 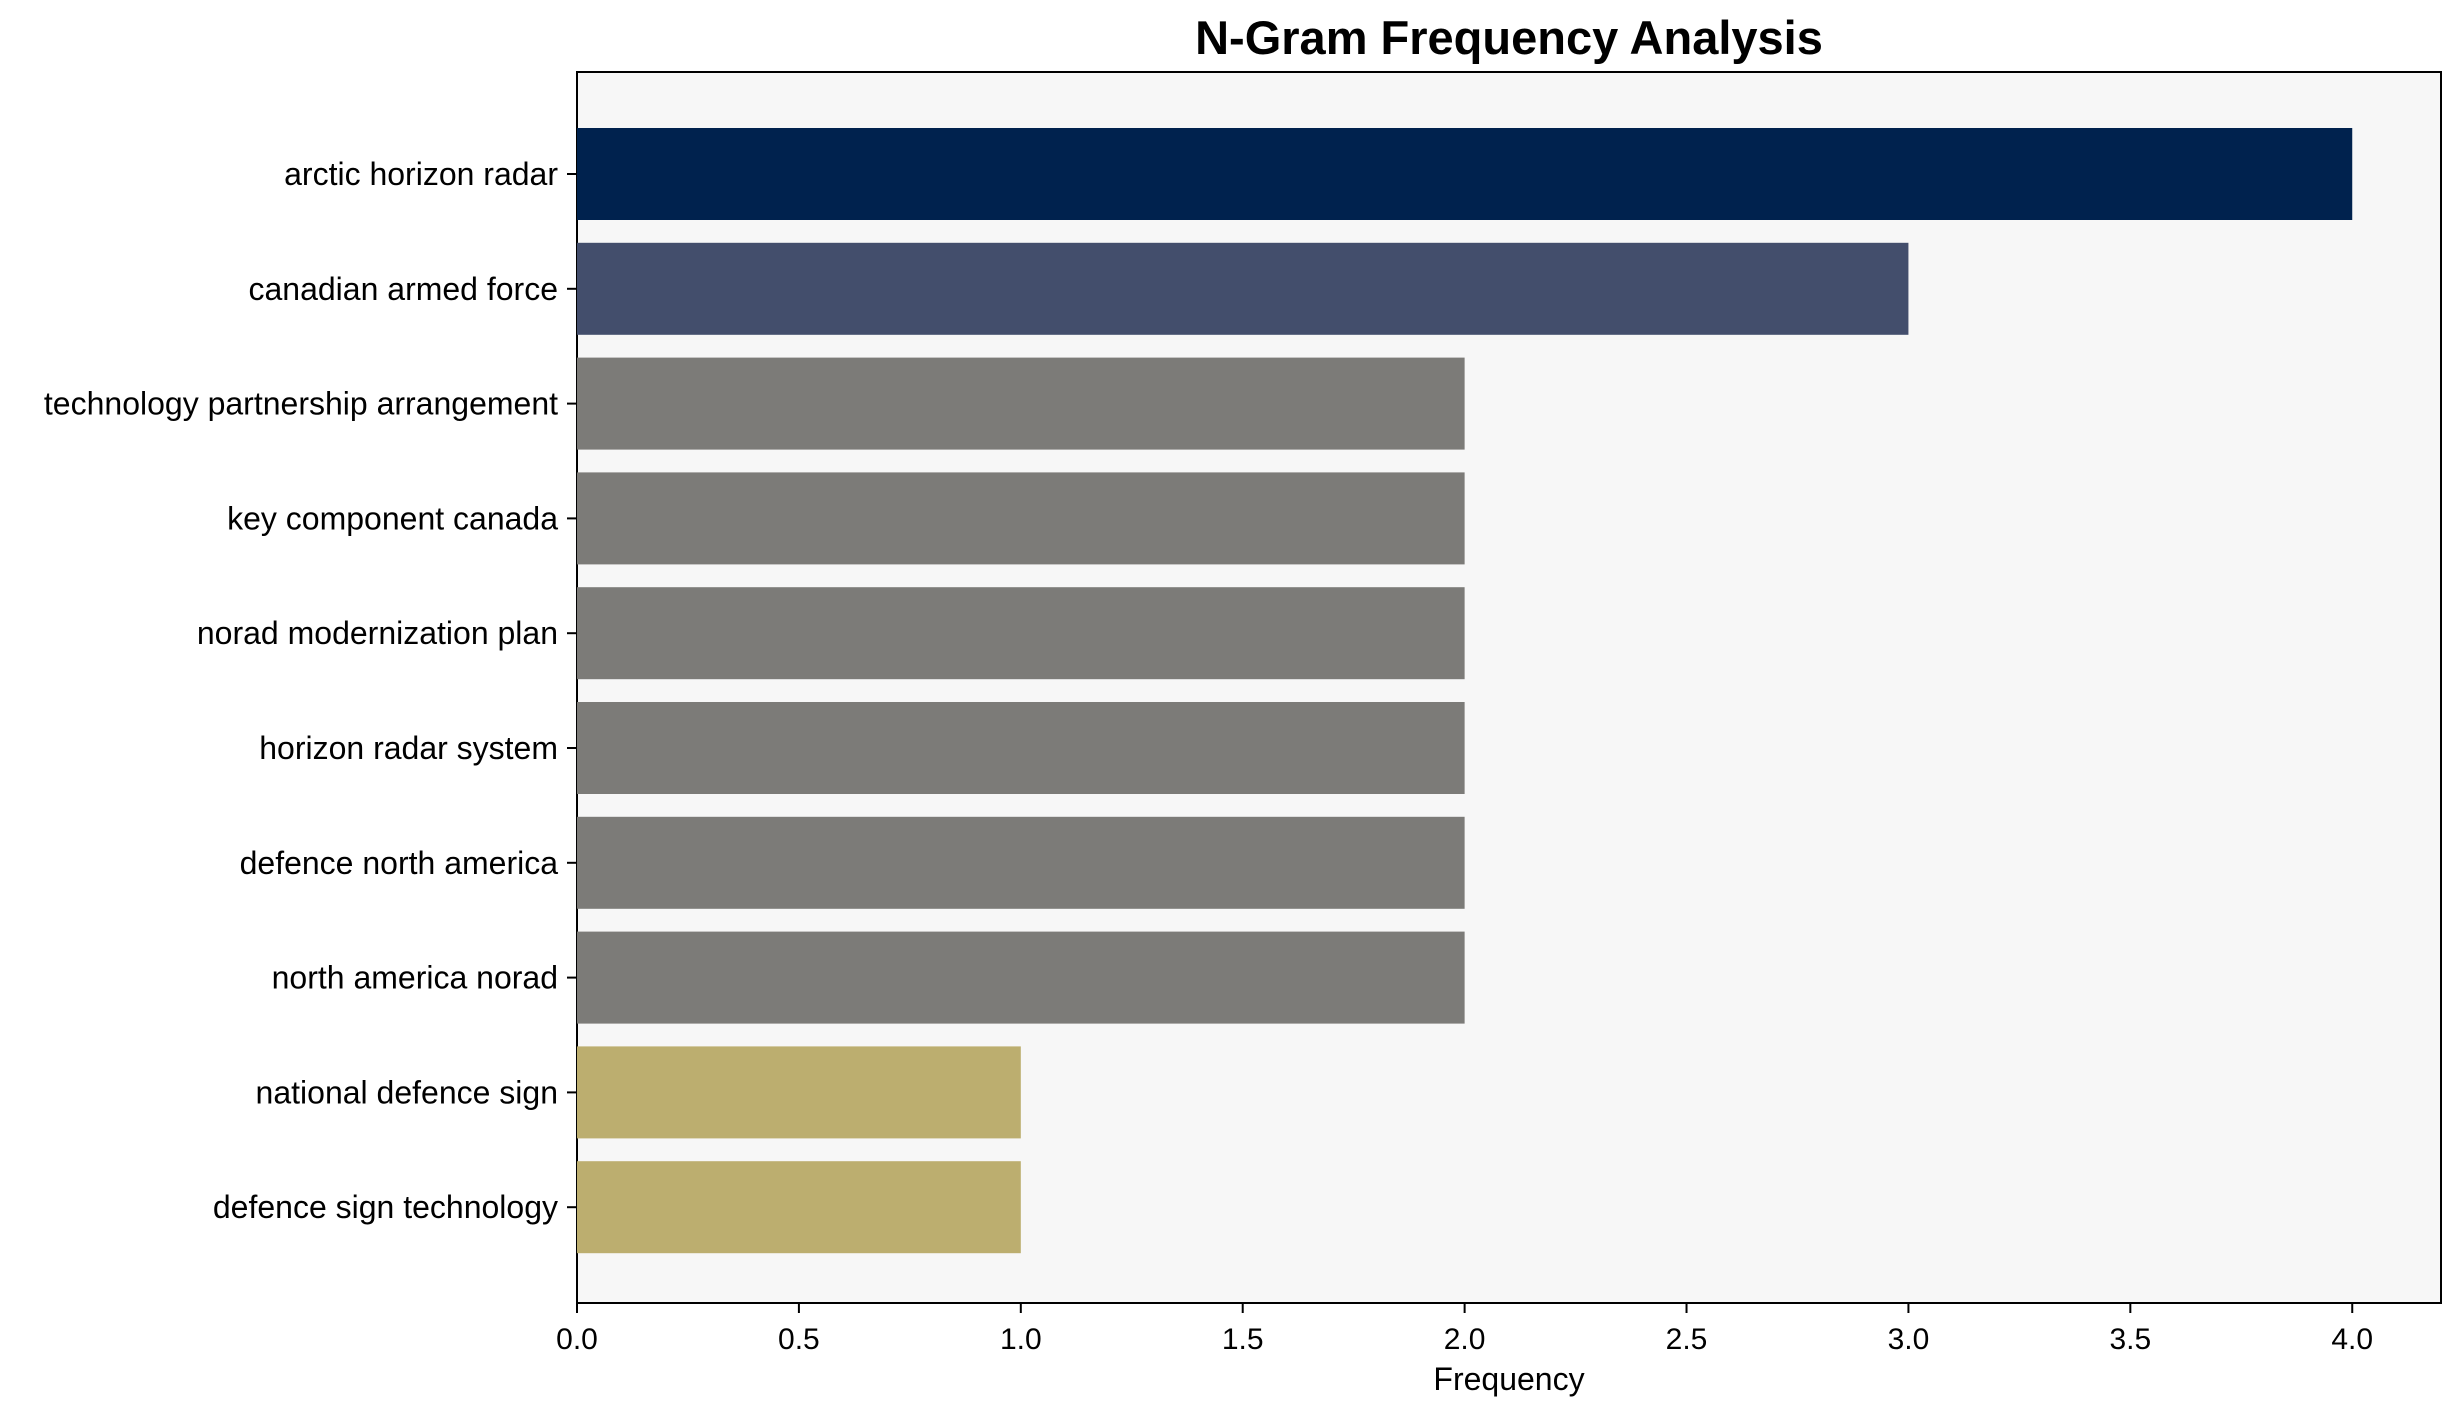 What do you see at coordinates (577, 1339) in the screenshot?
I see `x-tick-label: 0.0` at bounding box center [577, 1339].